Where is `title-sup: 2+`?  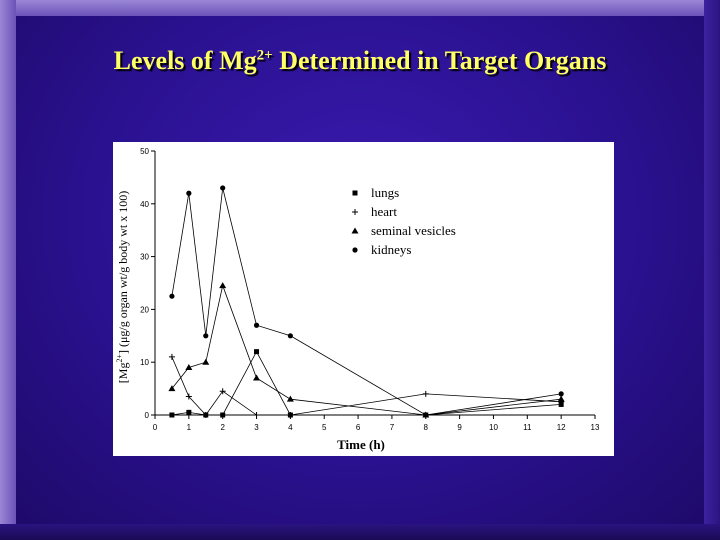
title-sup: 2+ is located at coordinates (264, 55).